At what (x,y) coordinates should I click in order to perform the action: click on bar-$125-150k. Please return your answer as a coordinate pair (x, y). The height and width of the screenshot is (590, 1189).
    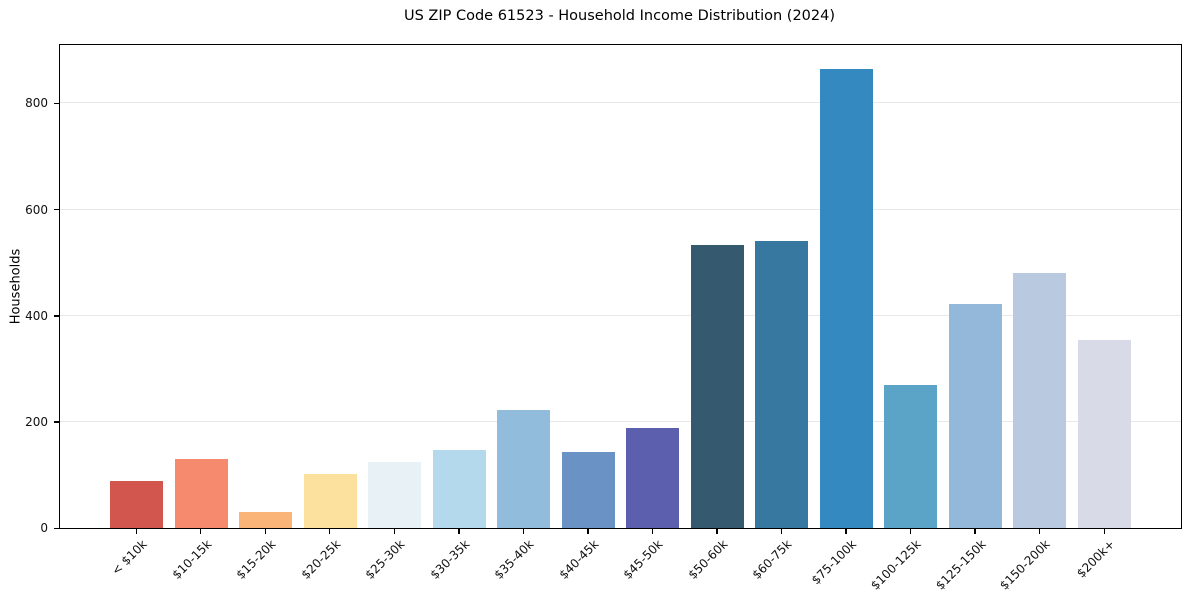
    Looking at the image, I should click on (975, 416).